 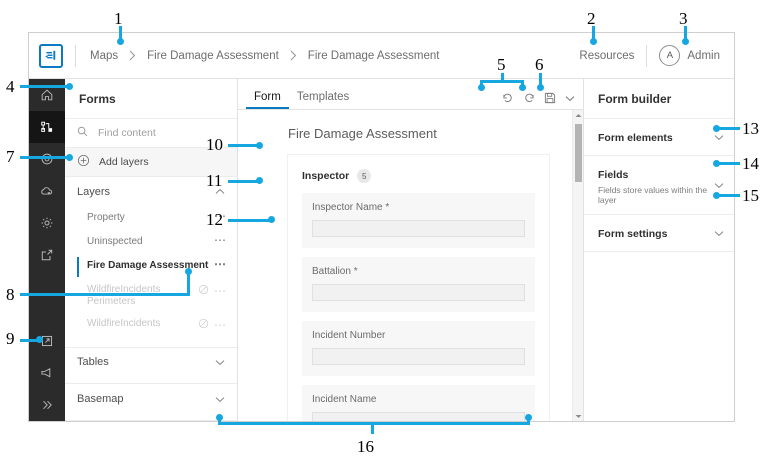 I want to click on rail-item-export, so click(x=47, y=255).